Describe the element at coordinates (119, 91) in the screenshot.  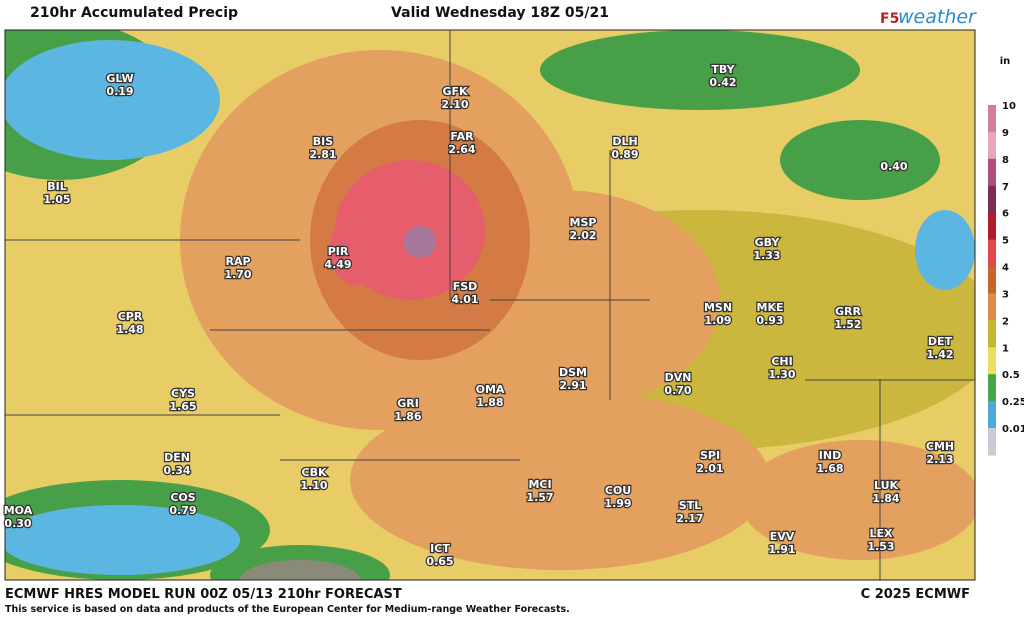
I see `station-value: 0.19` at that location.